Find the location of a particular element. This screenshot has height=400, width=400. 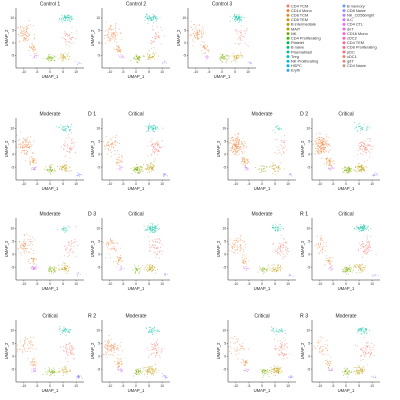

y-tick-label: 0 is located at coordinates (99, 154).